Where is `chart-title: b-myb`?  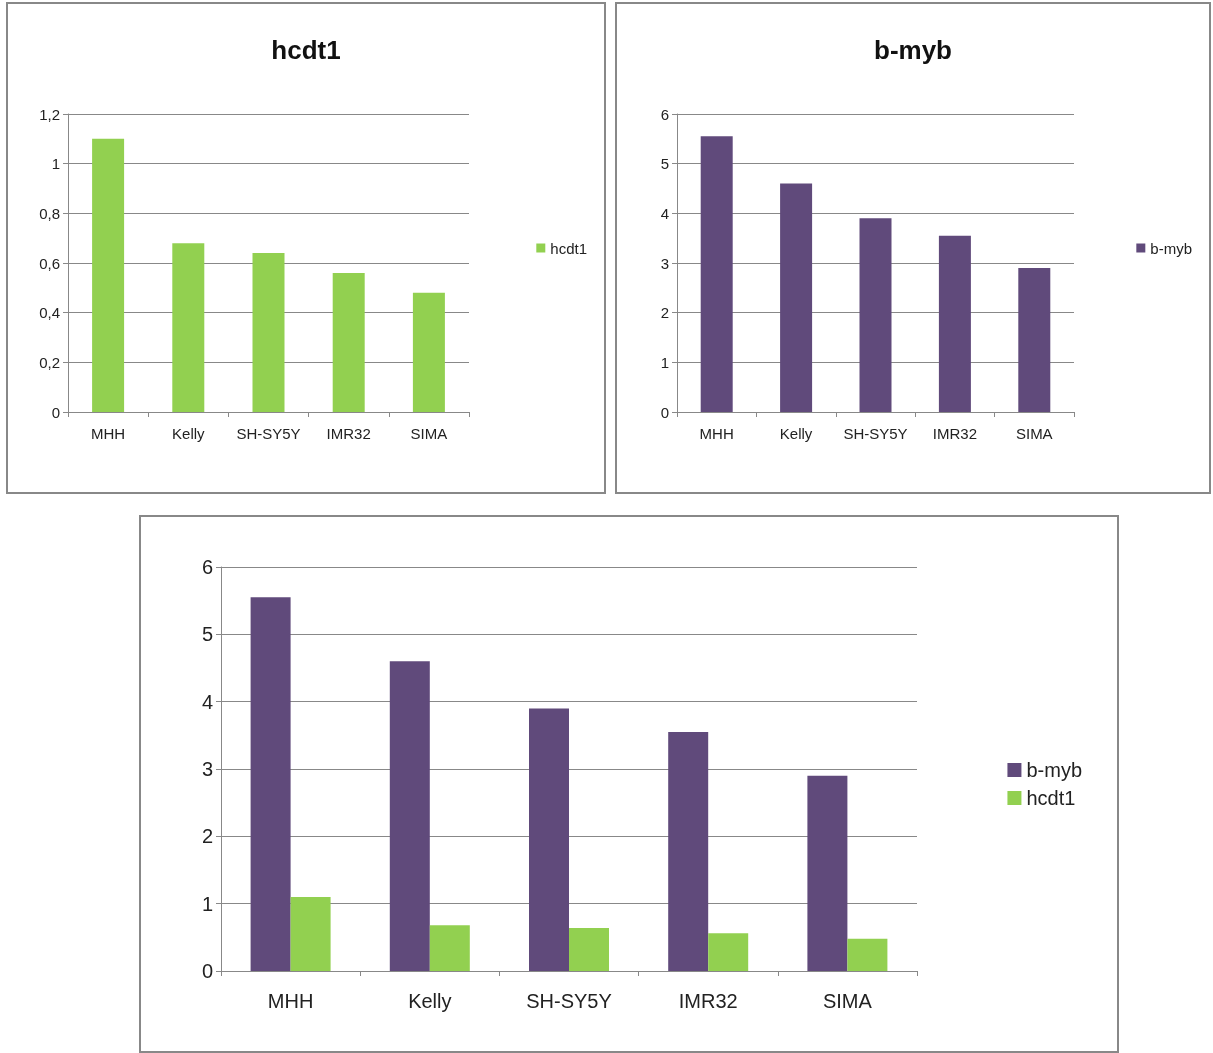
chart-title: b-myb is located at coordinates (913, 50).